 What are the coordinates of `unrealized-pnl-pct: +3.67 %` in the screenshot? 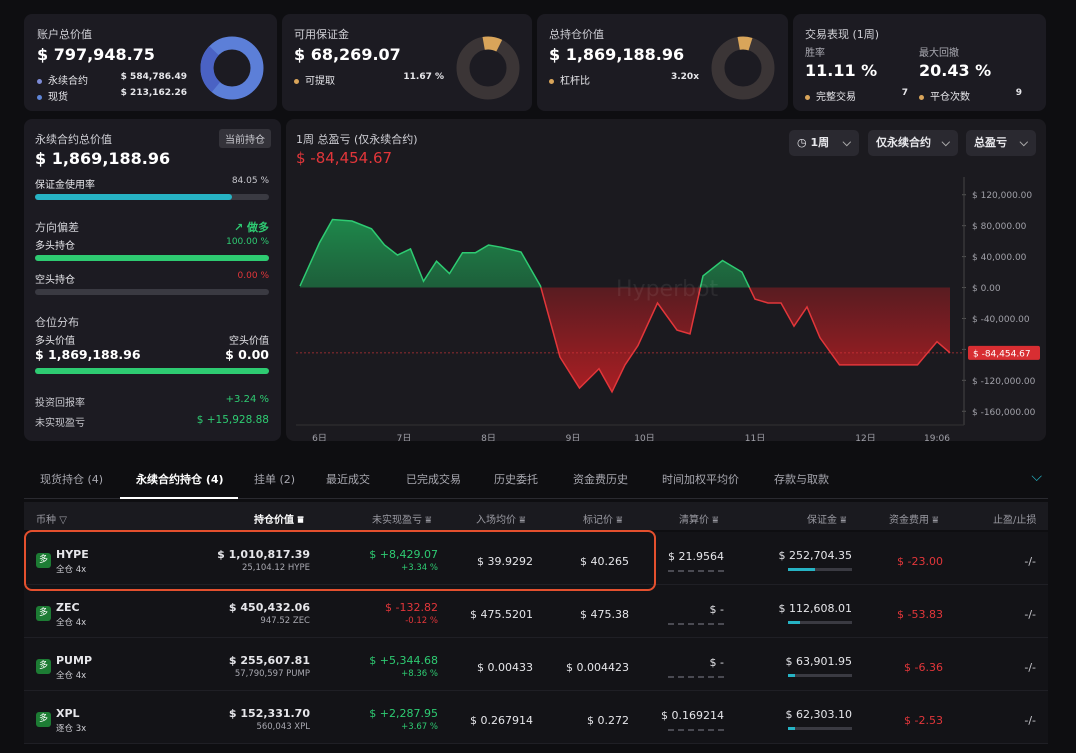 It's located at (419, 727).